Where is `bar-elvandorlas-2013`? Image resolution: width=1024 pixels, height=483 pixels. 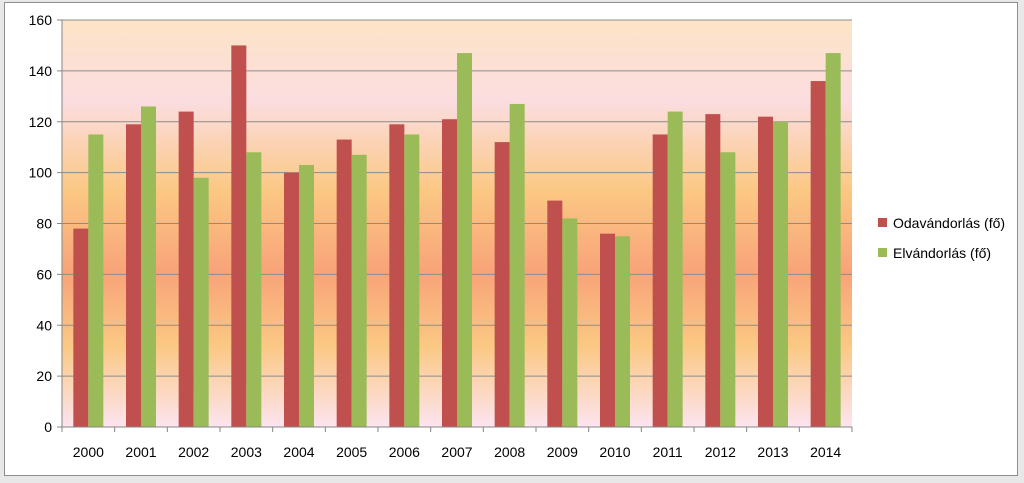 bar-elvandorlas-2013 is located at coordinates (780, 274).